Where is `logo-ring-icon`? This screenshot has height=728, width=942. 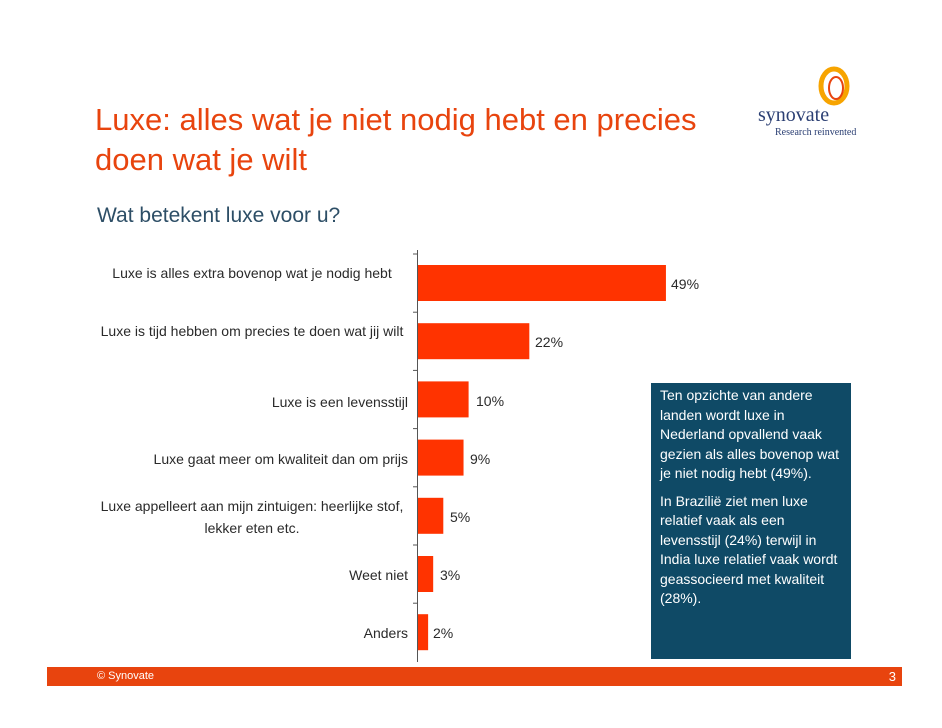
logo-ring-icon is located at coordinates (834, 86).